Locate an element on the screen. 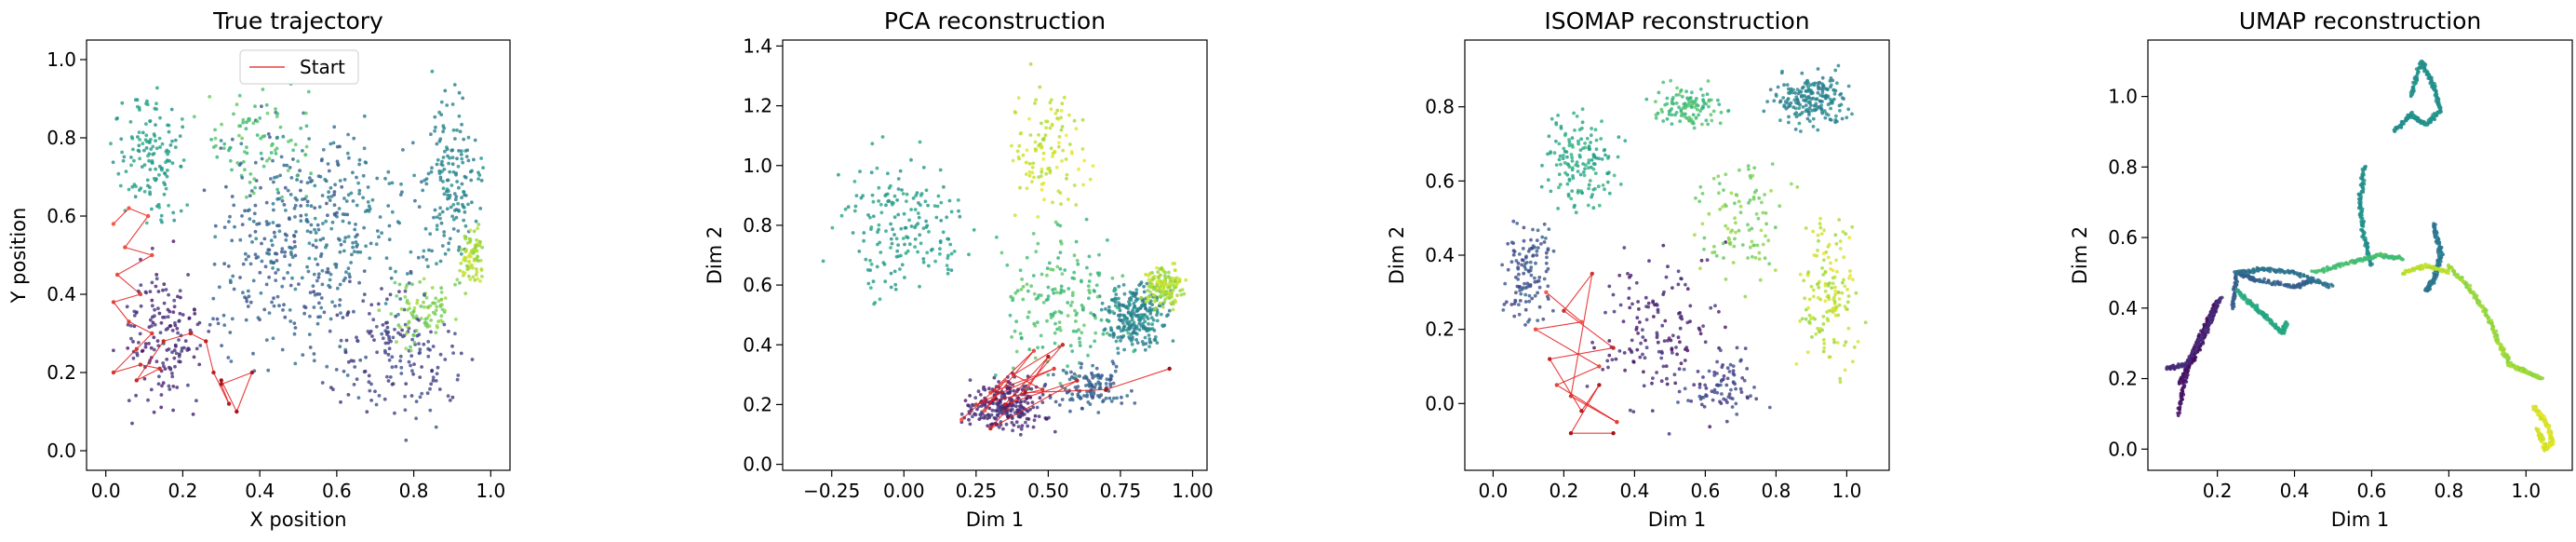 This screenshot has width=2576, height=542. x-tick-label: −0.25 is located at coordinates (831, 491).